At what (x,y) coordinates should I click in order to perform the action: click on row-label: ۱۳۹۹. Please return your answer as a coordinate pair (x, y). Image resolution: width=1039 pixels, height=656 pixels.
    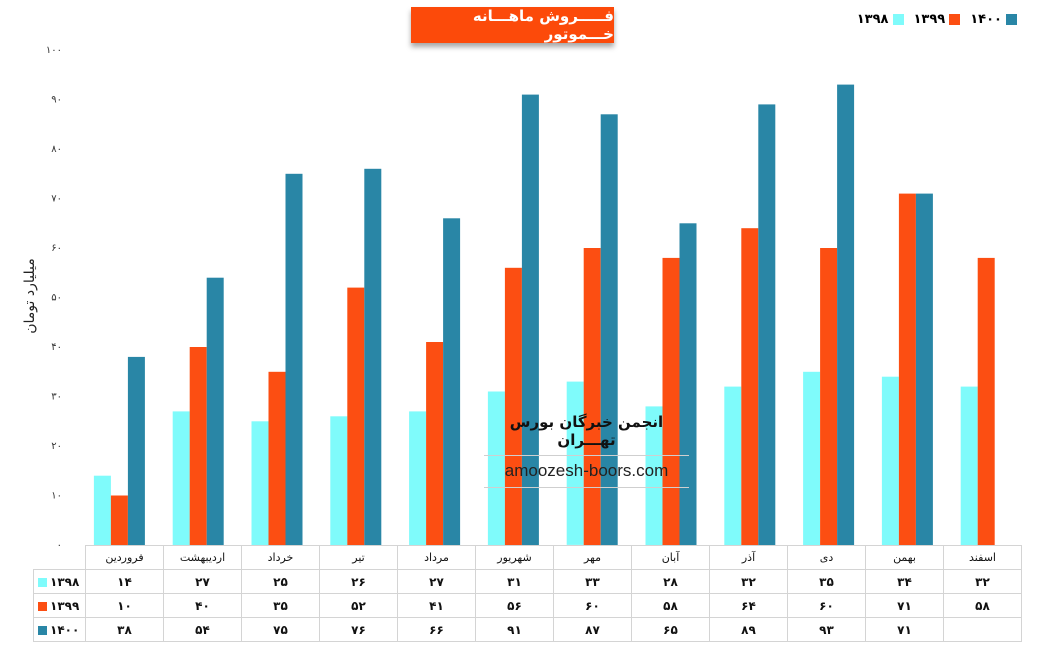
    Looking at the image, I should click on (65, 605).